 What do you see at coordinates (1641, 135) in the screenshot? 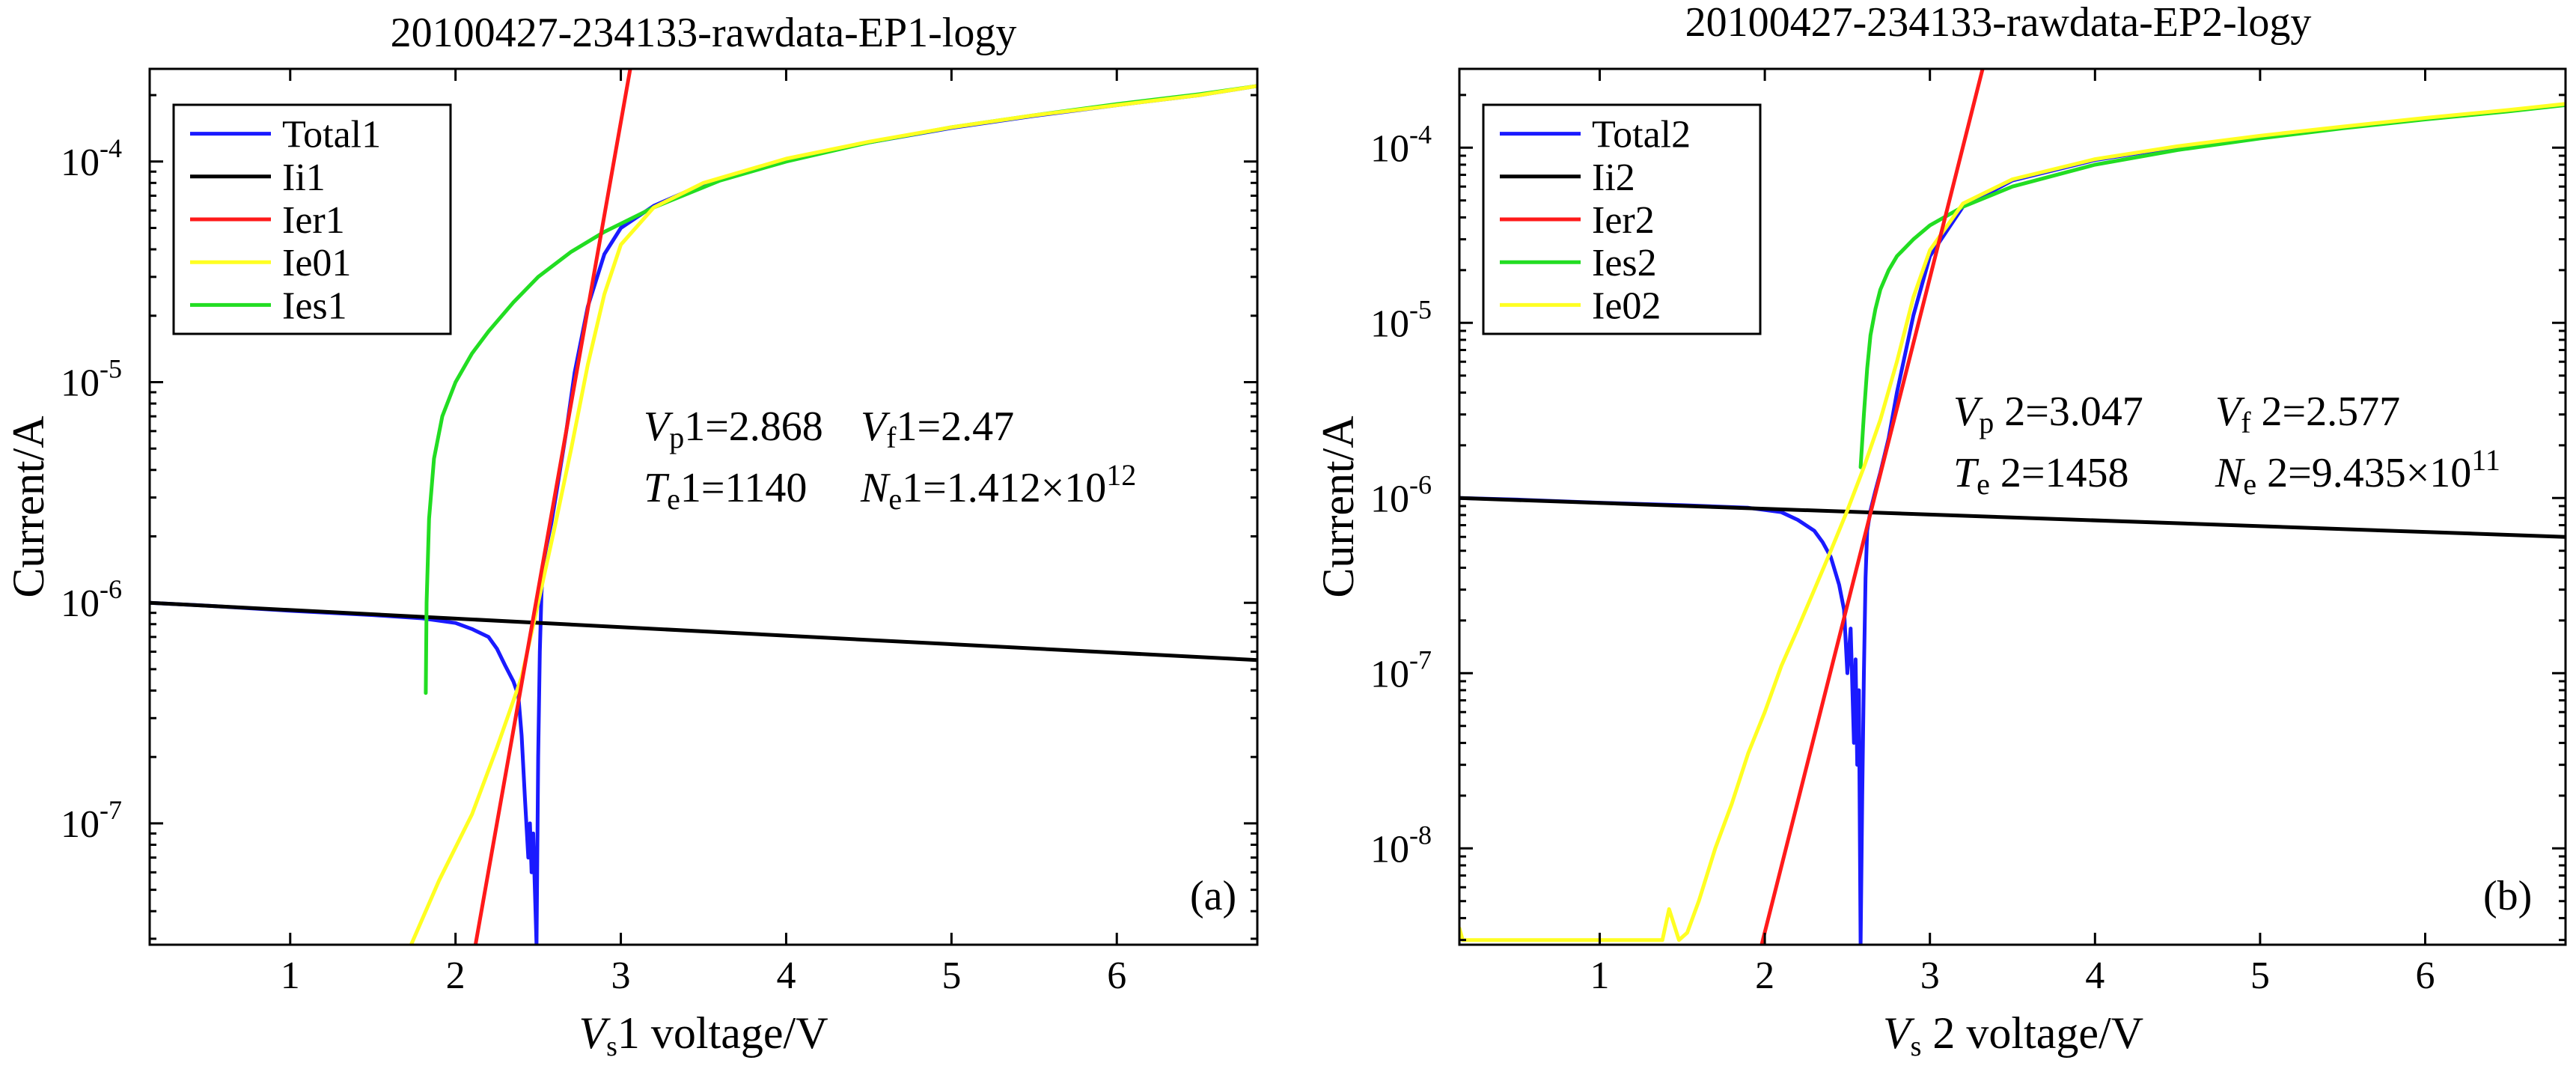
I see `legend-label-total2: Total2` at bounding box center [1641, 135].